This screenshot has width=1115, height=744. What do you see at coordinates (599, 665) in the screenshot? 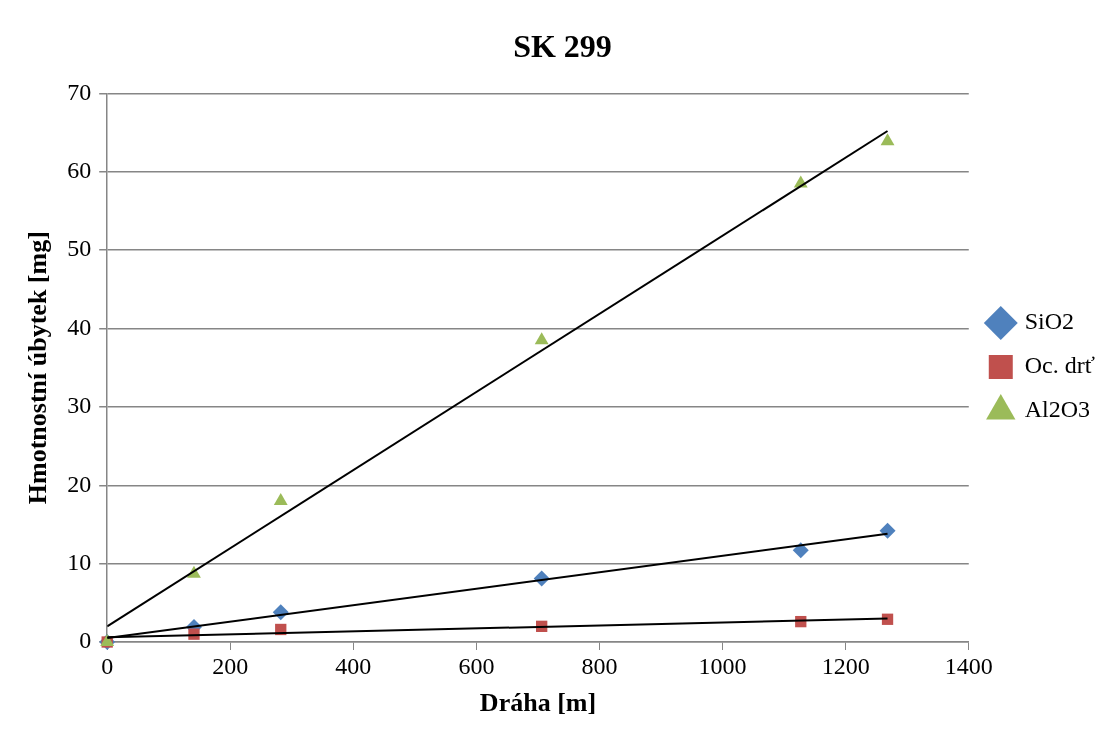
I see `x-tick-label: 800` at bounding box center [599, 665].